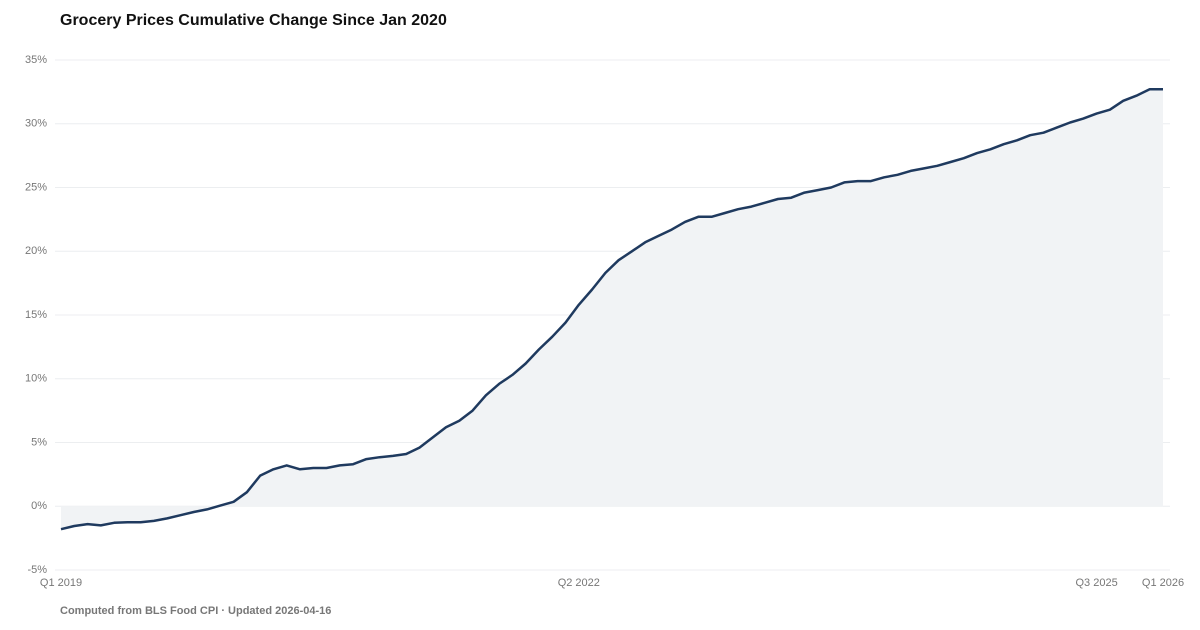 Image resolution: width=1200 pixels, height=630 pixels. Describe the element at coordinates (39, 506) in the screenshot. I see `y-tick-label: 0%` at that location.